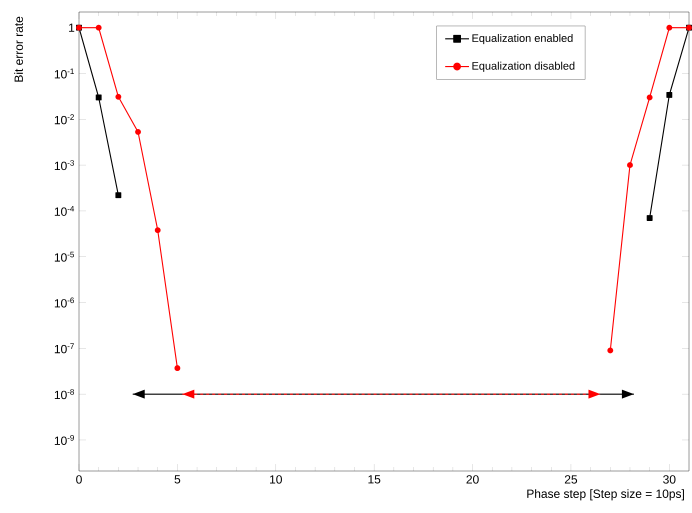  I want to click on y-axis-title: Bit error rate, so click(18, 49).